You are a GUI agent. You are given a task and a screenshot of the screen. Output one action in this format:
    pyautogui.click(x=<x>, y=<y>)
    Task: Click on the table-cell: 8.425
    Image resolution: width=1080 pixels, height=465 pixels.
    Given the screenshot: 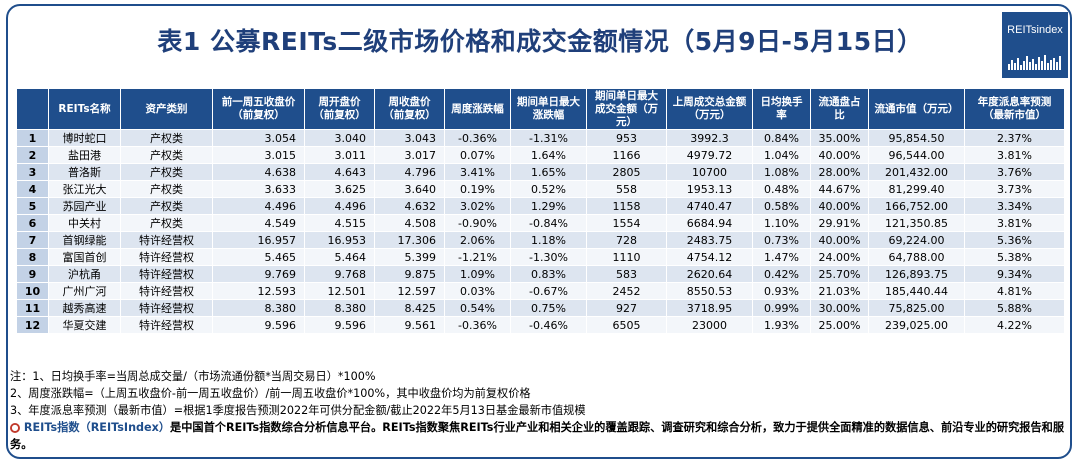 What is the action you would take?
    pyautogui.click(x=409, y=308)
    